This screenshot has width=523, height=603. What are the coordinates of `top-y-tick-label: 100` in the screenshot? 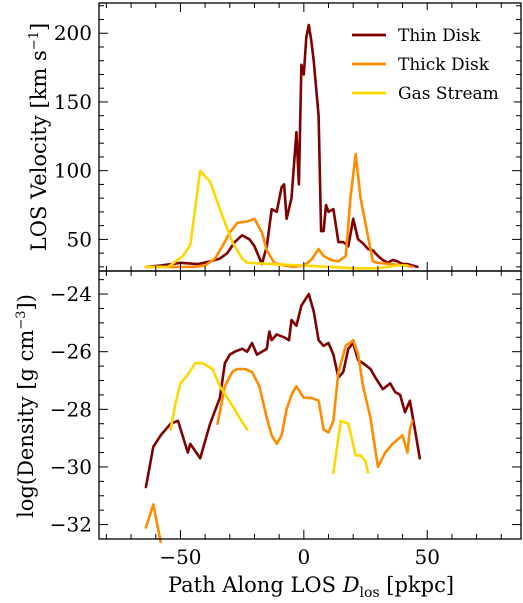 It's located at (73, 171).